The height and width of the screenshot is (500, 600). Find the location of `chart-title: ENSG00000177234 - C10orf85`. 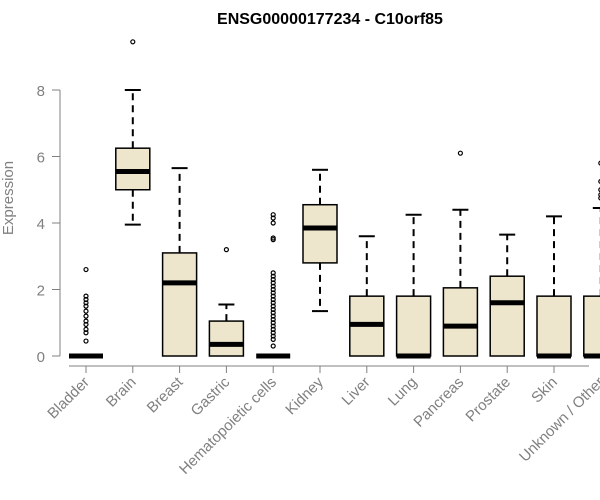

chart-title: ENSG00000177234 - C10orf85 is located at coordinates (330, 19).